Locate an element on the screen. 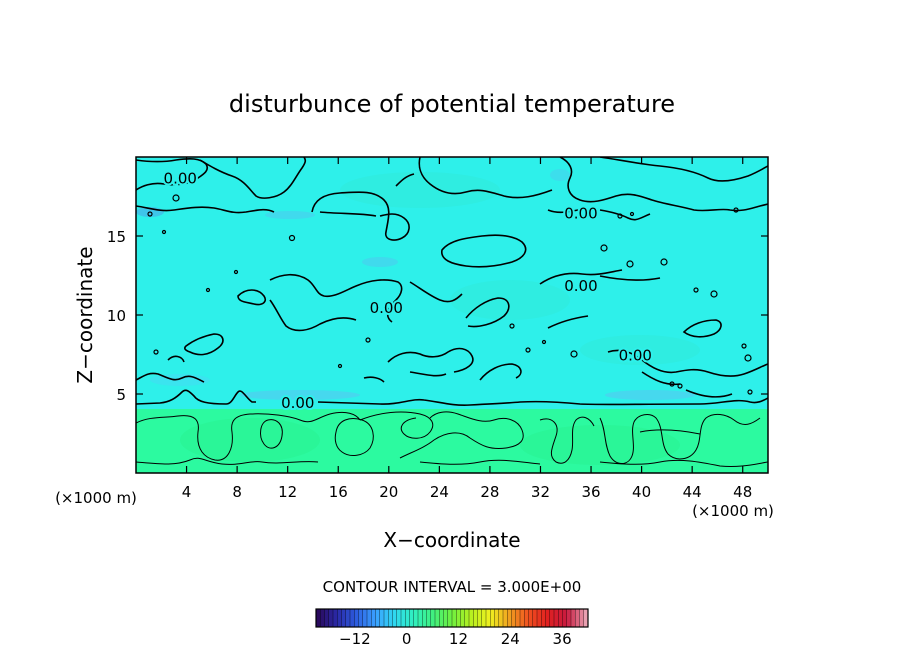 This screenshot has width=904, height=654. colorbar-frame is located at coordinates (452, 618).